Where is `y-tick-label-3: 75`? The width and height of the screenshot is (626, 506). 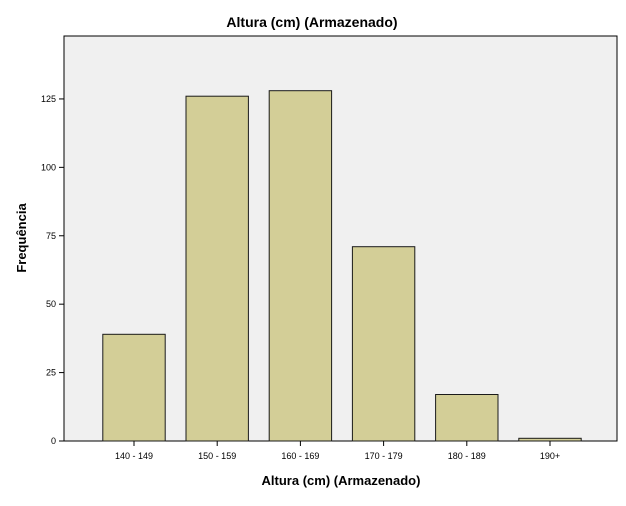 y-tick-label-3: 75 is located at coordinates (51, 236).